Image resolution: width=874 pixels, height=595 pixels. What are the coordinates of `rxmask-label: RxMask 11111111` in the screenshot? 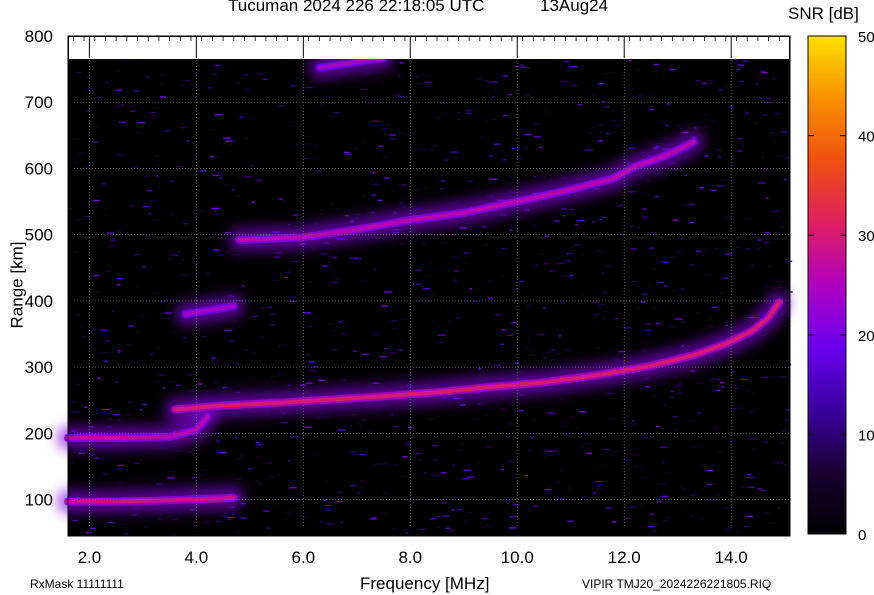 It's located at (77, 584).